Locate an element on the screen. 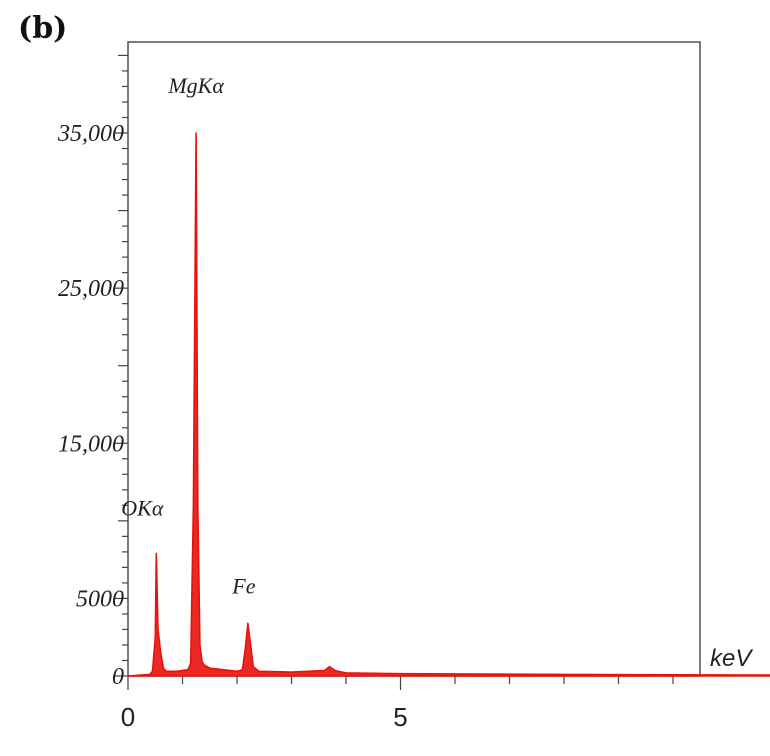 Image resolution: width=770 pixels, height=756 pixels. x-axis: 0515 is located at coordinates (397, 704).